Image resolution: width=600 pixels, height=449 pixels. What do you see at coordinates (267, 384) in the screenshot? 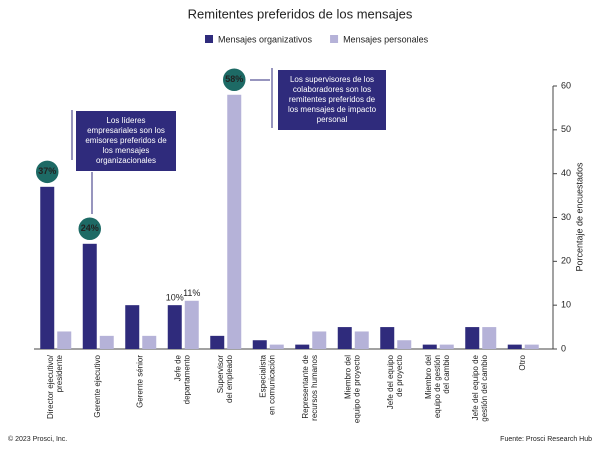
I see `x-tick-label: Especialistaen comunicación` at bounding box center [267, 384].